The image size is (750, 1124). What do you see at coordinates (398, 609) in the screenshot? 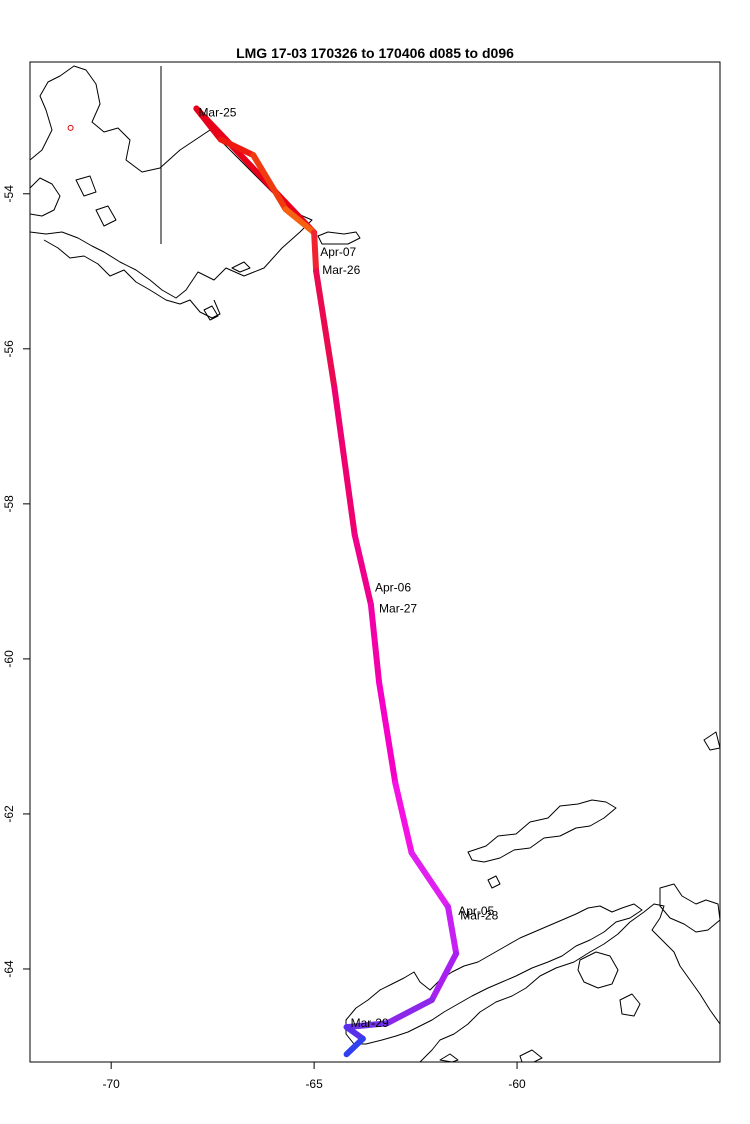
I see `date-label: Mar-27` at bounding box center [398, 609].